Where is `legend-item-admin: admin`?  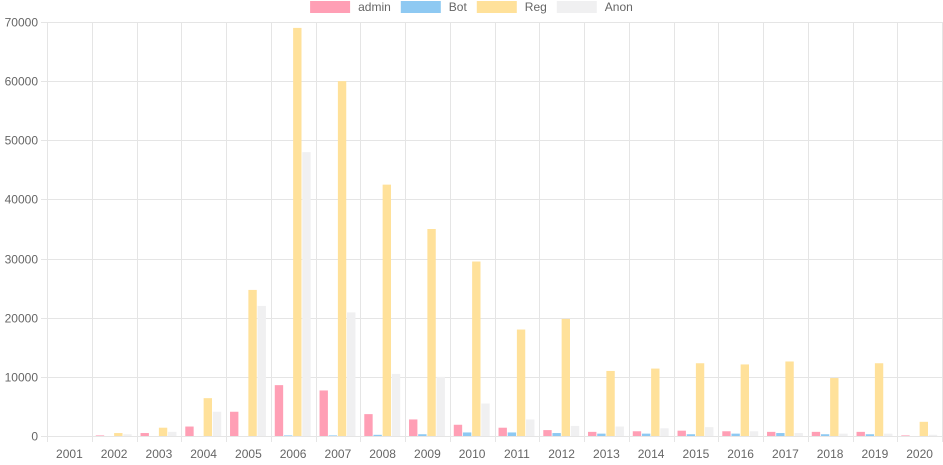 legend-item-admin: admin is located at coordinates (350, 7).